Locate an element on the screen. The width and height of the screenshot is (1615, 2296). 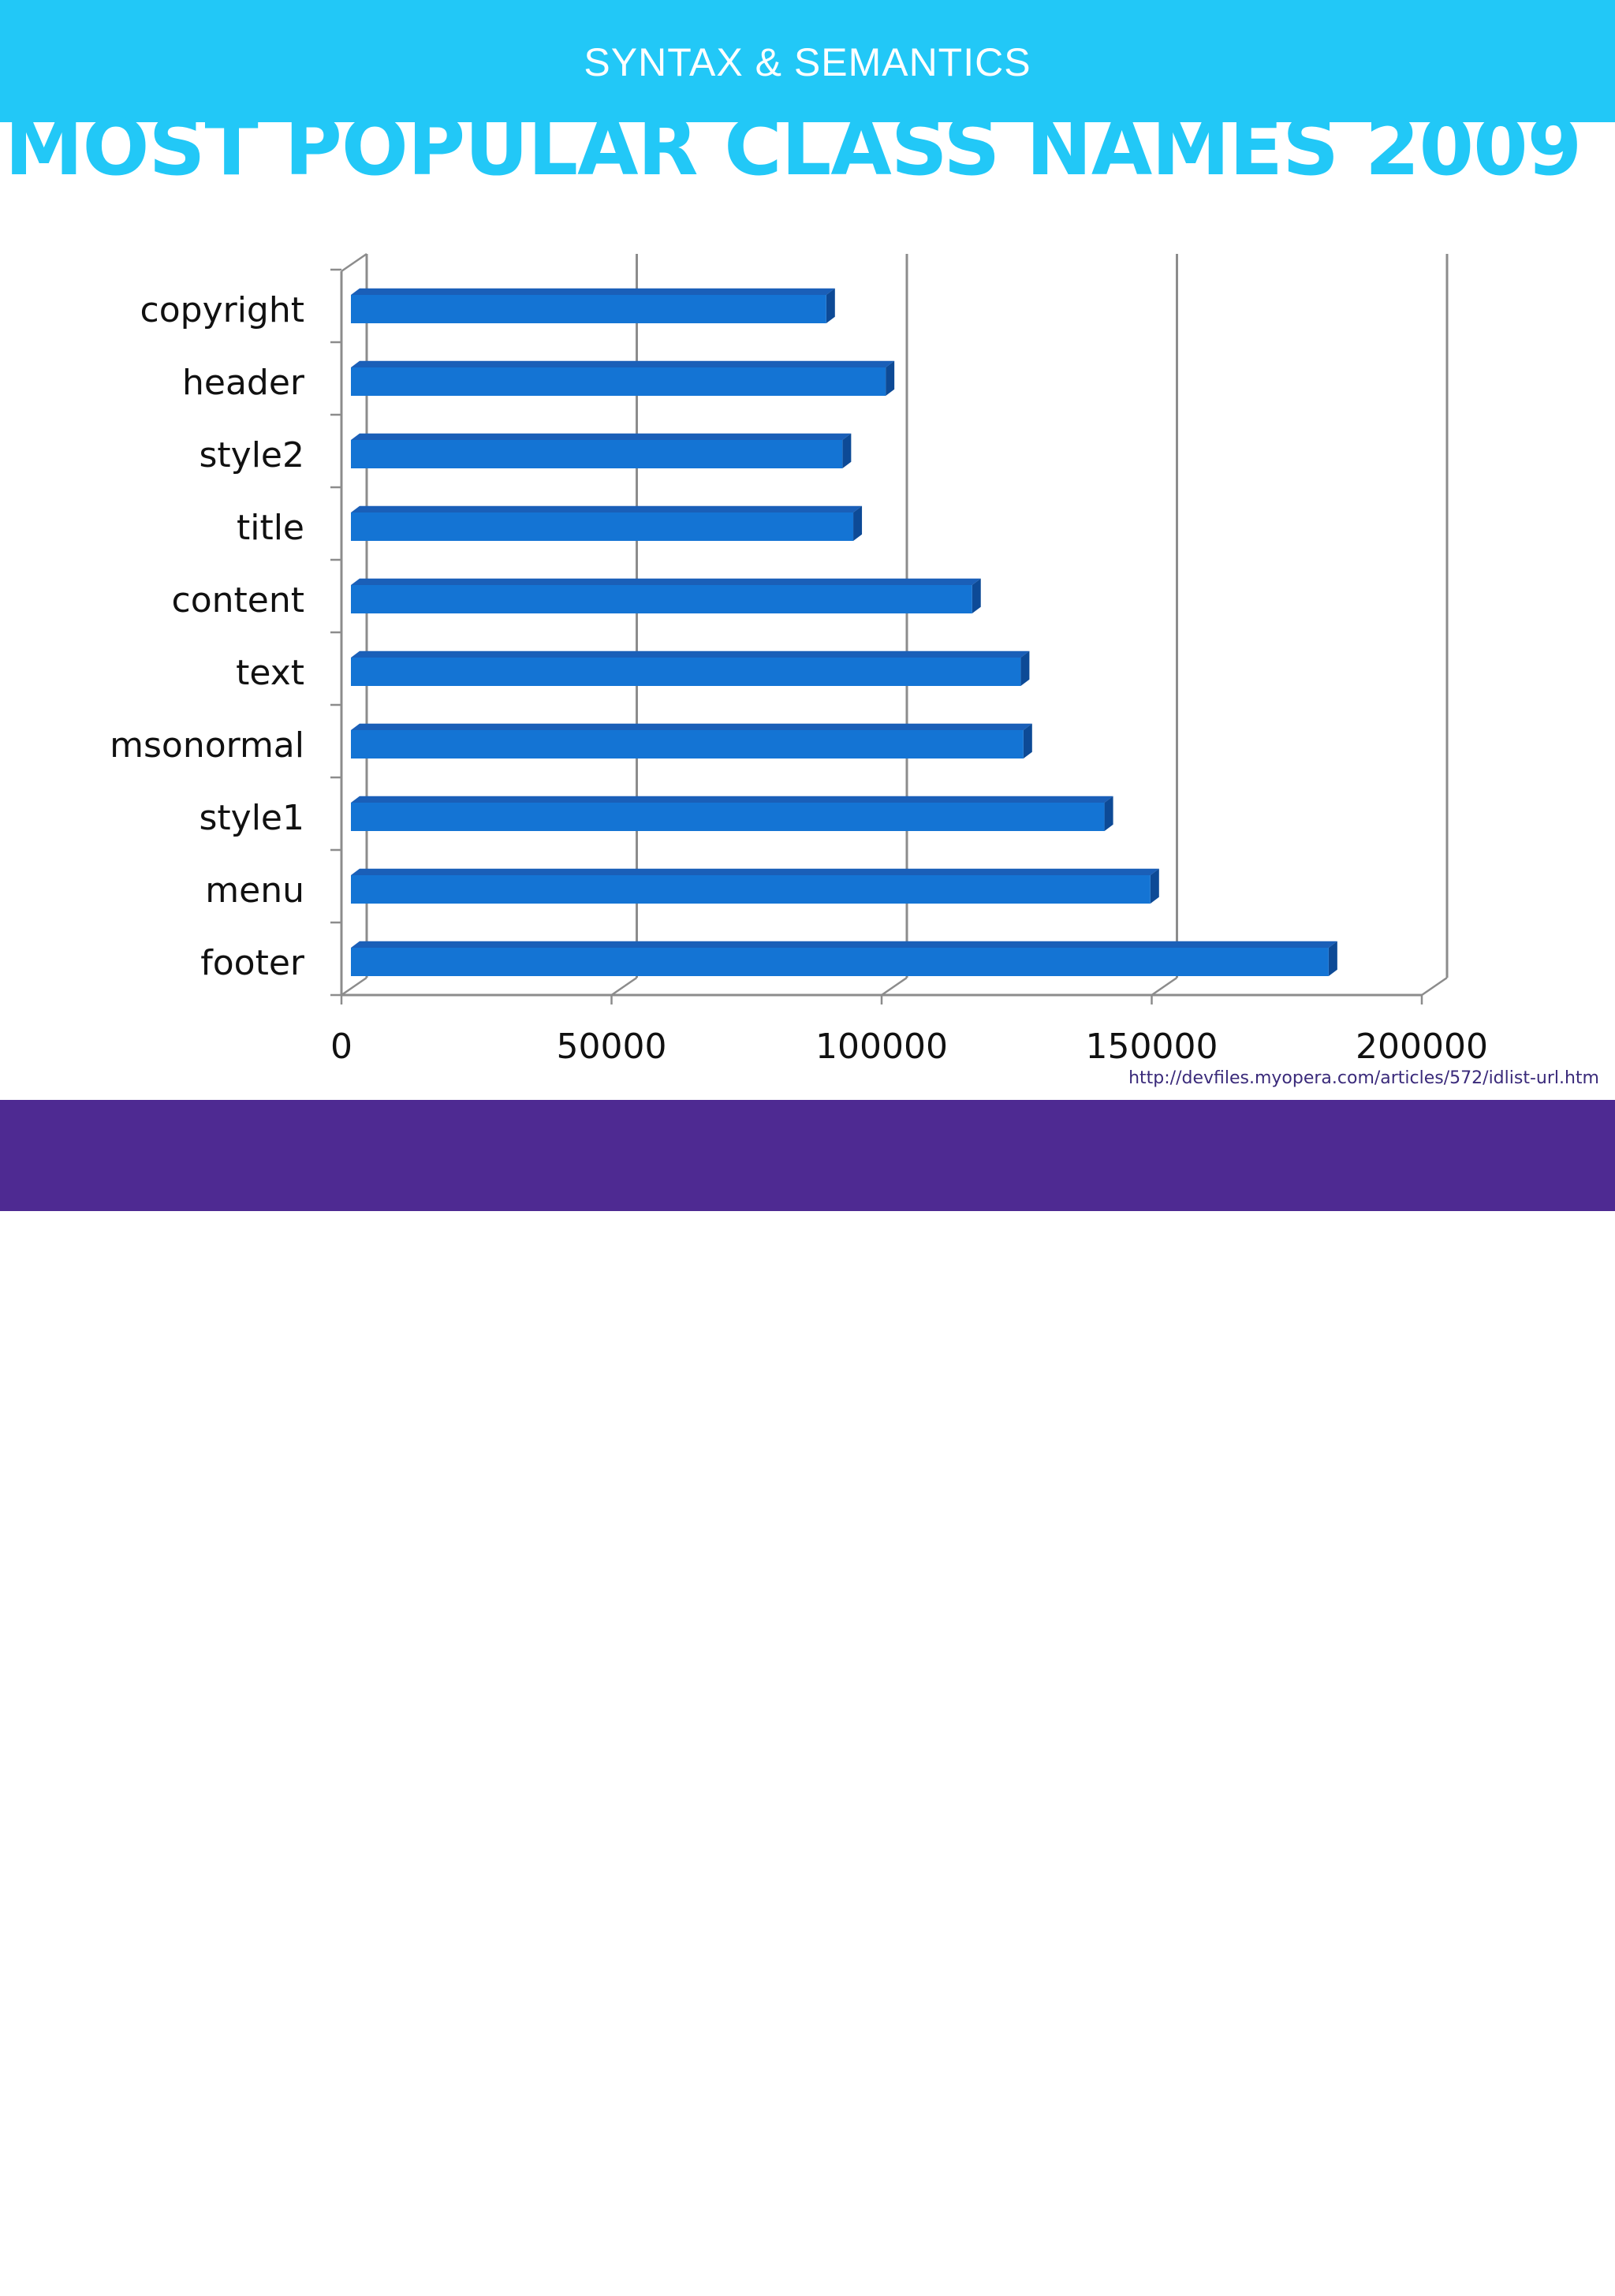
logo-microsoft-text: Microsoft is located at coordinates (70, 2227).